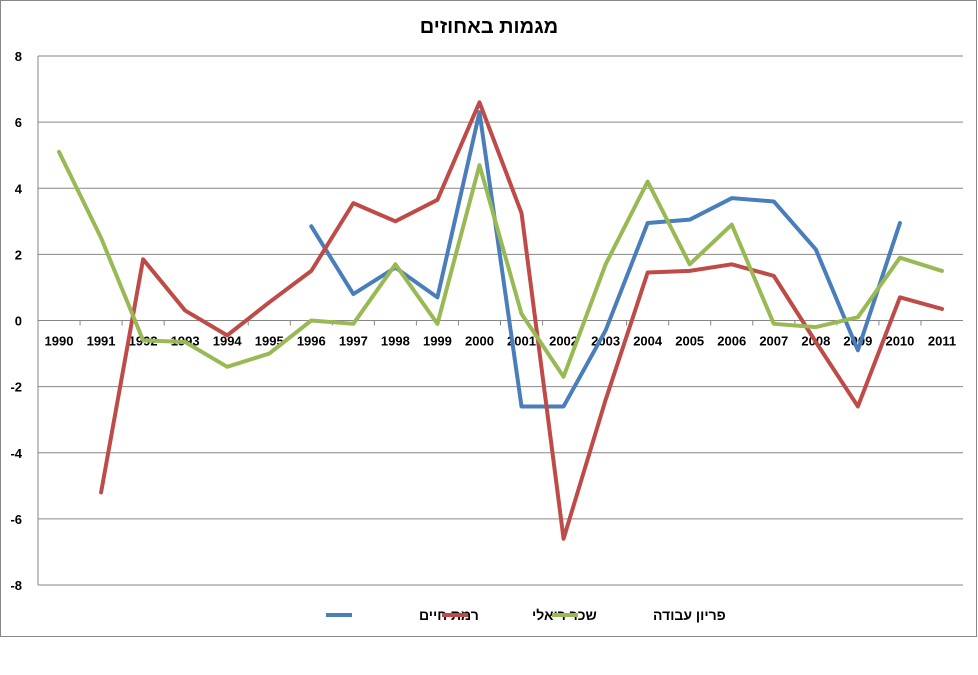  What do you see at coordinates (689, 615) in the screenshot?
I see `legend-label: פריון עבודה` at bounding box center [689, 615].